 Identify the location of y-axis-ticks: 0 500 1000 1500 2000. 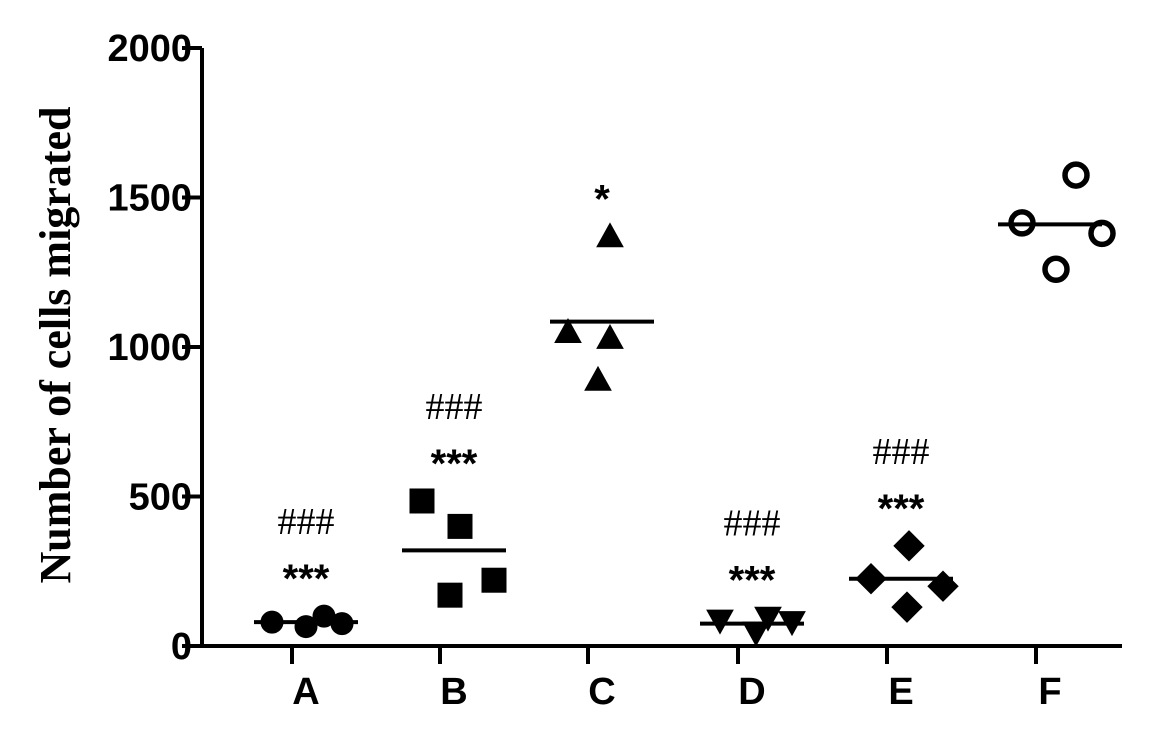
(154, 348).